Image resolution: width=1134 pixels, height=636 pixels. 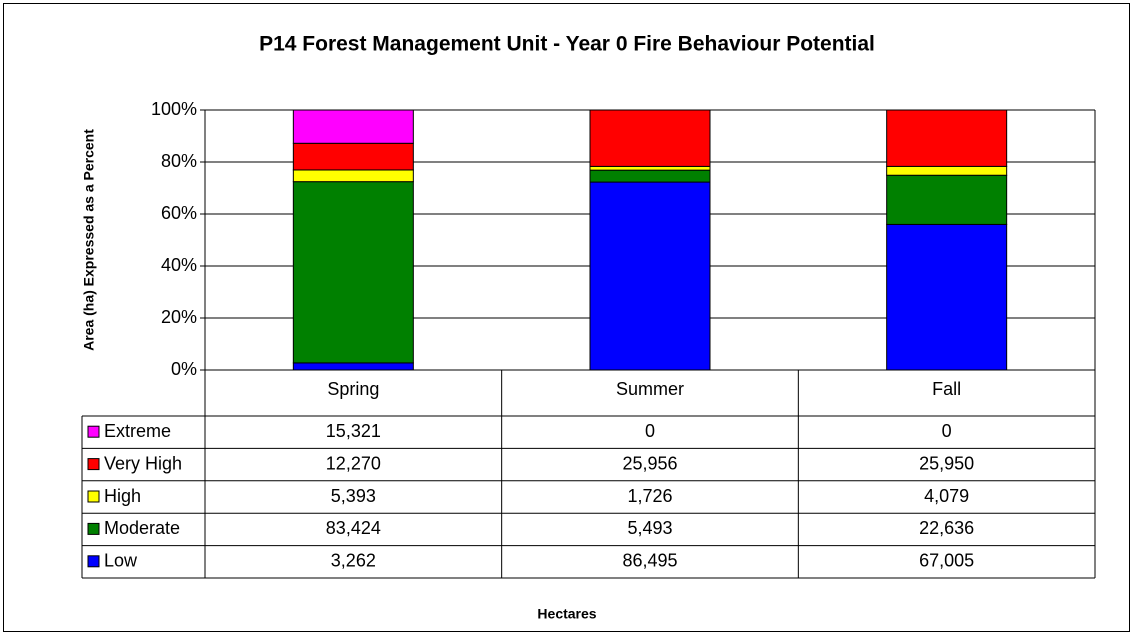 I want to click on x-tick-label: Fall, so click(x=946, y=389).